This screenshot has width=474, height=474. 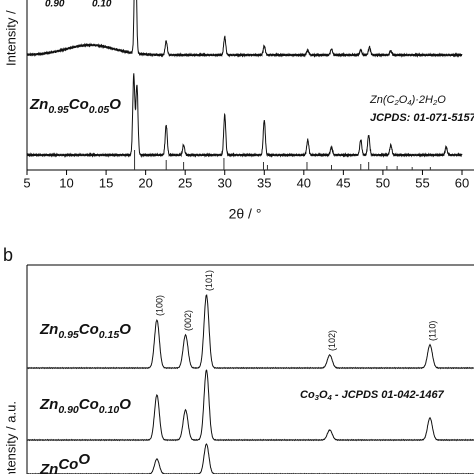 I want to click on reference-source: JCPDS: 01-071-5157, so click(x=422, y=118).